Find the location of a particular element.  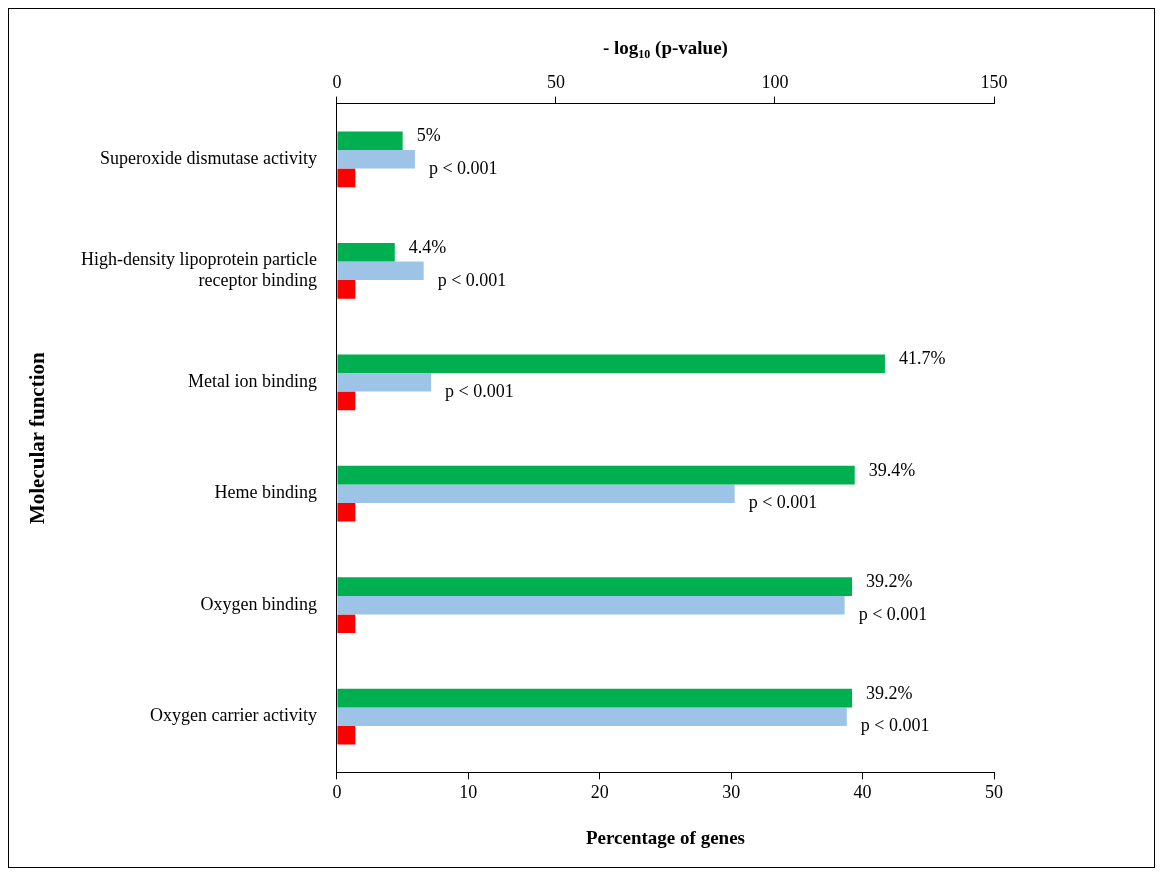

data-label: 41.7% is located at coordinates (922, 358).